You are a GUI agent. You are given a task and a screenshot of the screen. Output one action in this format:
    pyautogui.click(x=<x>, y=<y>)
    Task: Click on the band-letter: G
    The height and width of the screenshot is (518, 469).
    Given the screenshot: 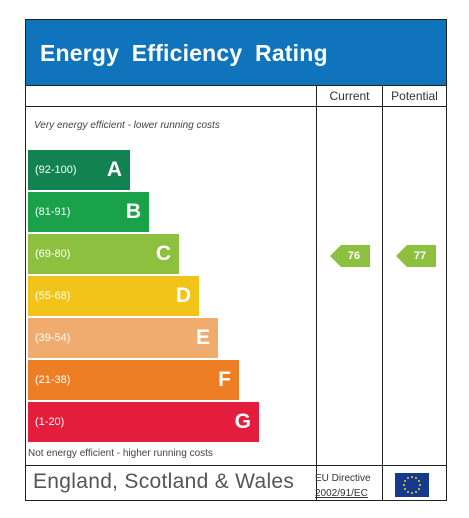 What is the action you would take?
    pyautogui.click(x=242, y=421)
    